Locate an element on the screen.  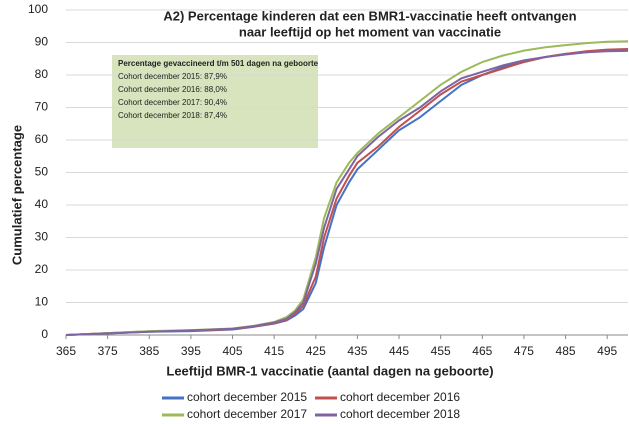
x-tick-label: 375 is located at coordinates (108, 351).